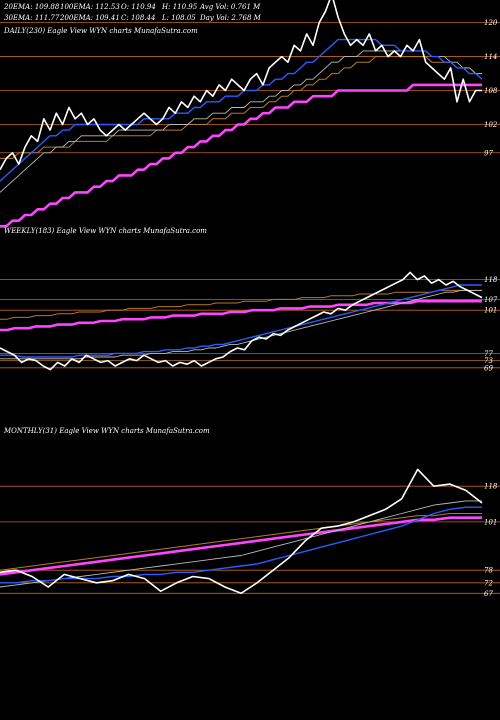 This screenshot has width=500, height=720. I want to click on monthly-series-ema-brown, so click(241, 542).